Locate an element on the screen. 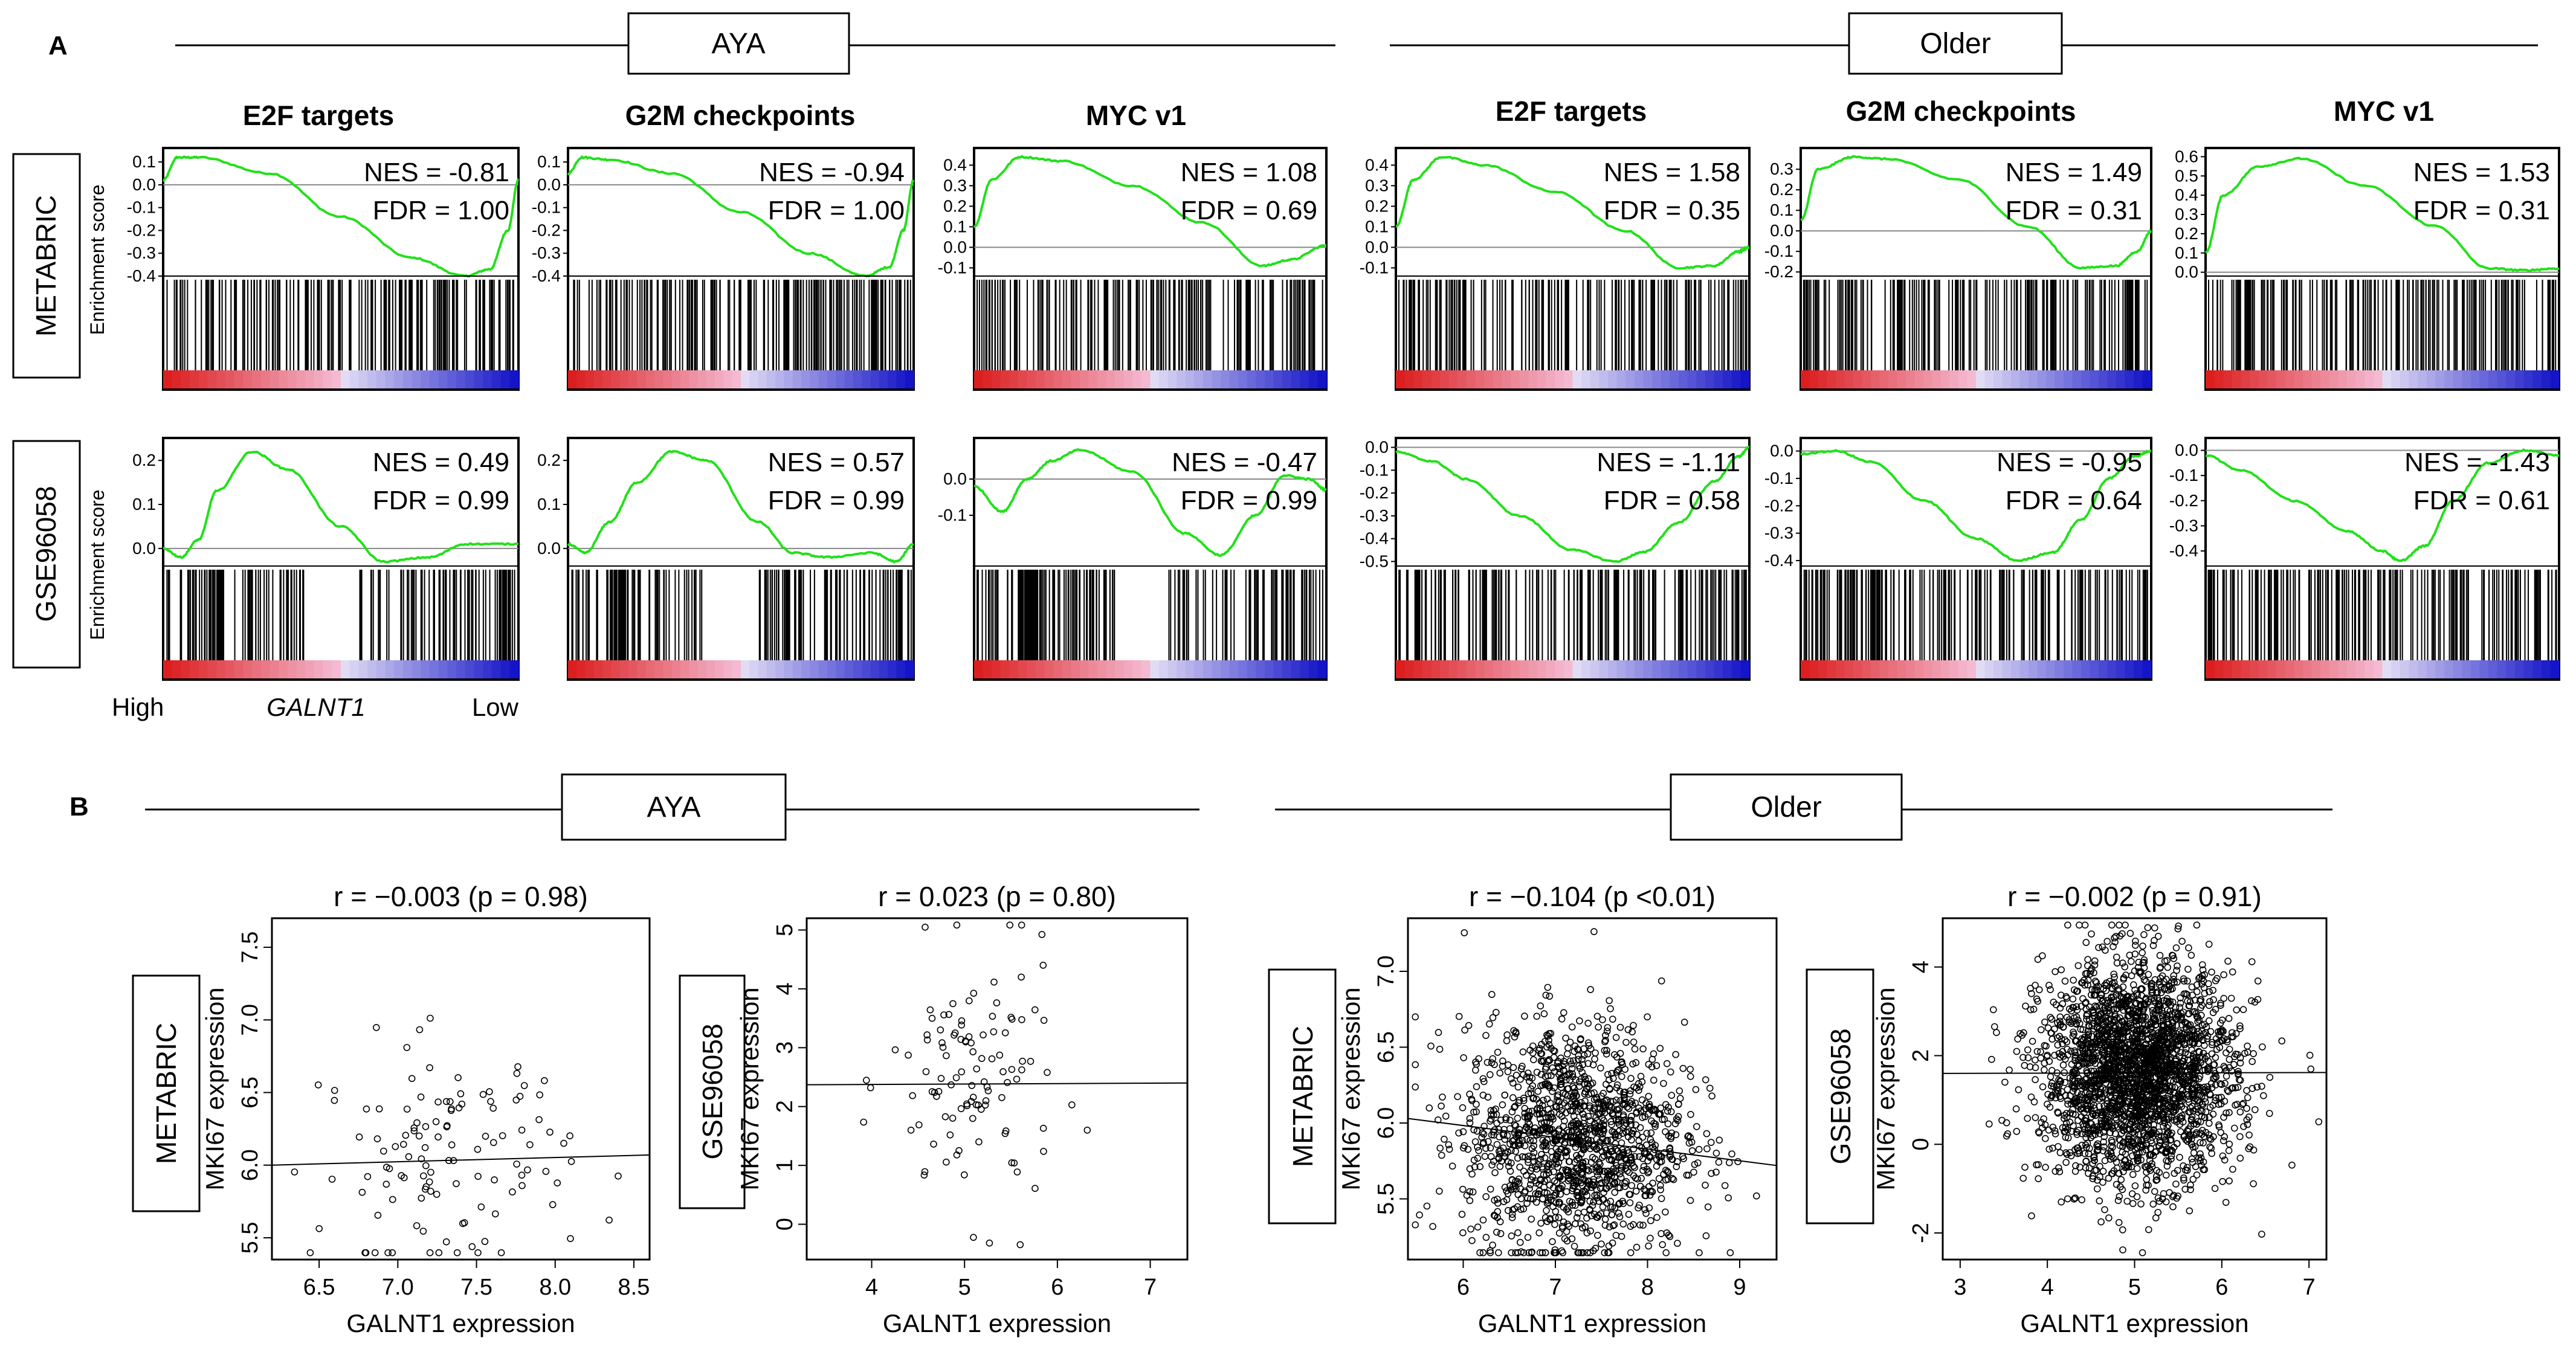 The image size is (2576, 1355). y-tick-label: -0.5 is located at coordinates (1374, 561).